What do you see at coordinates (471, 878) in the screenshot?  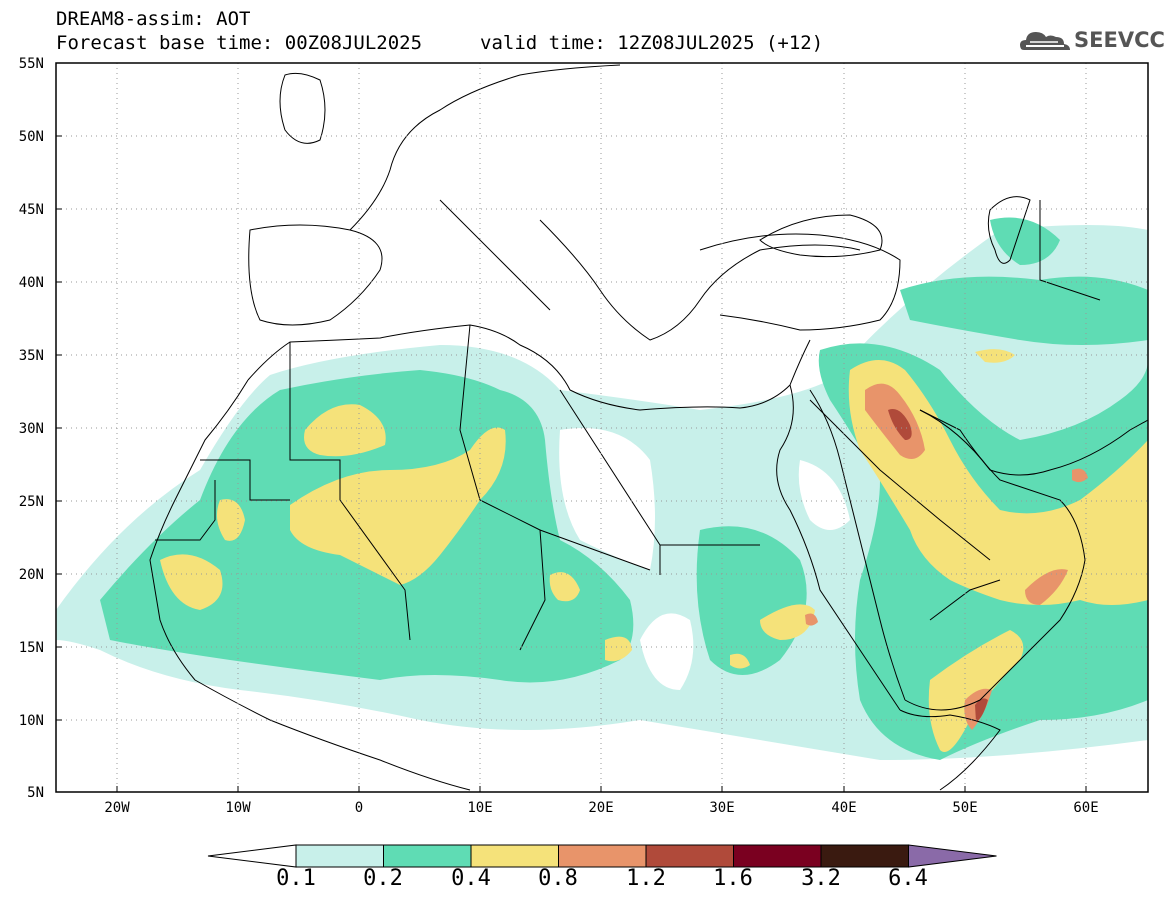 I see `colorbar-label: 0.4` at bounding box center [471, 878].